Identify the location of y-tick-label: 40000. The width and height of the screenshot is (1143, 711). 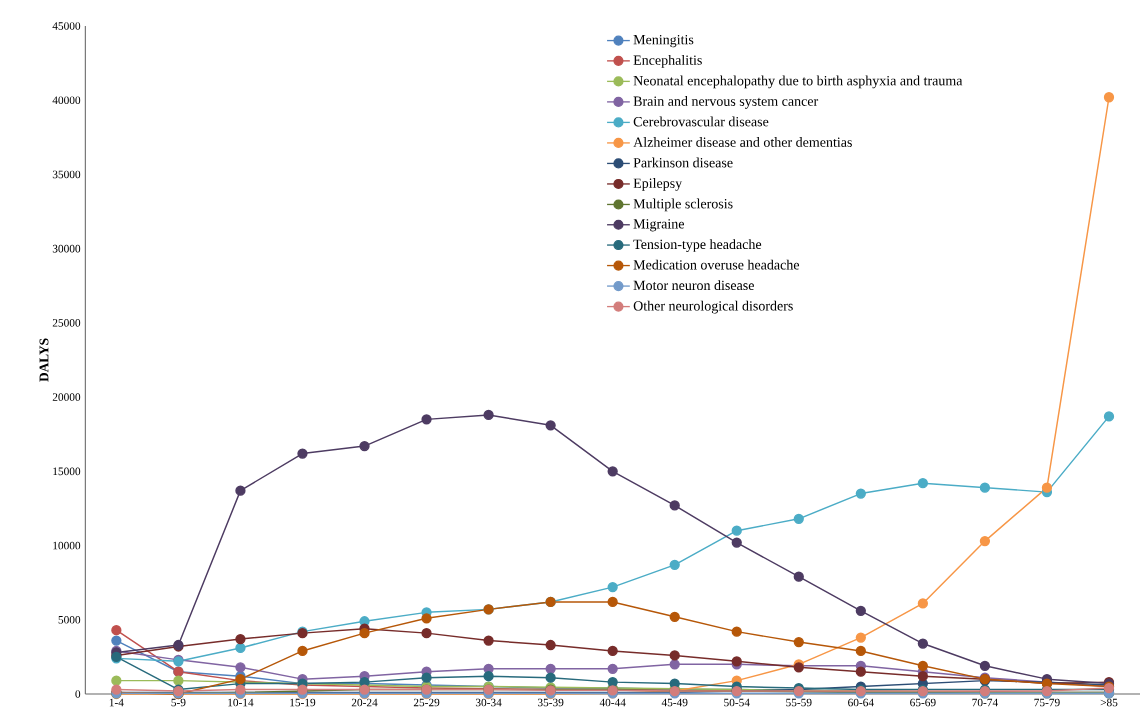
(66, 100).